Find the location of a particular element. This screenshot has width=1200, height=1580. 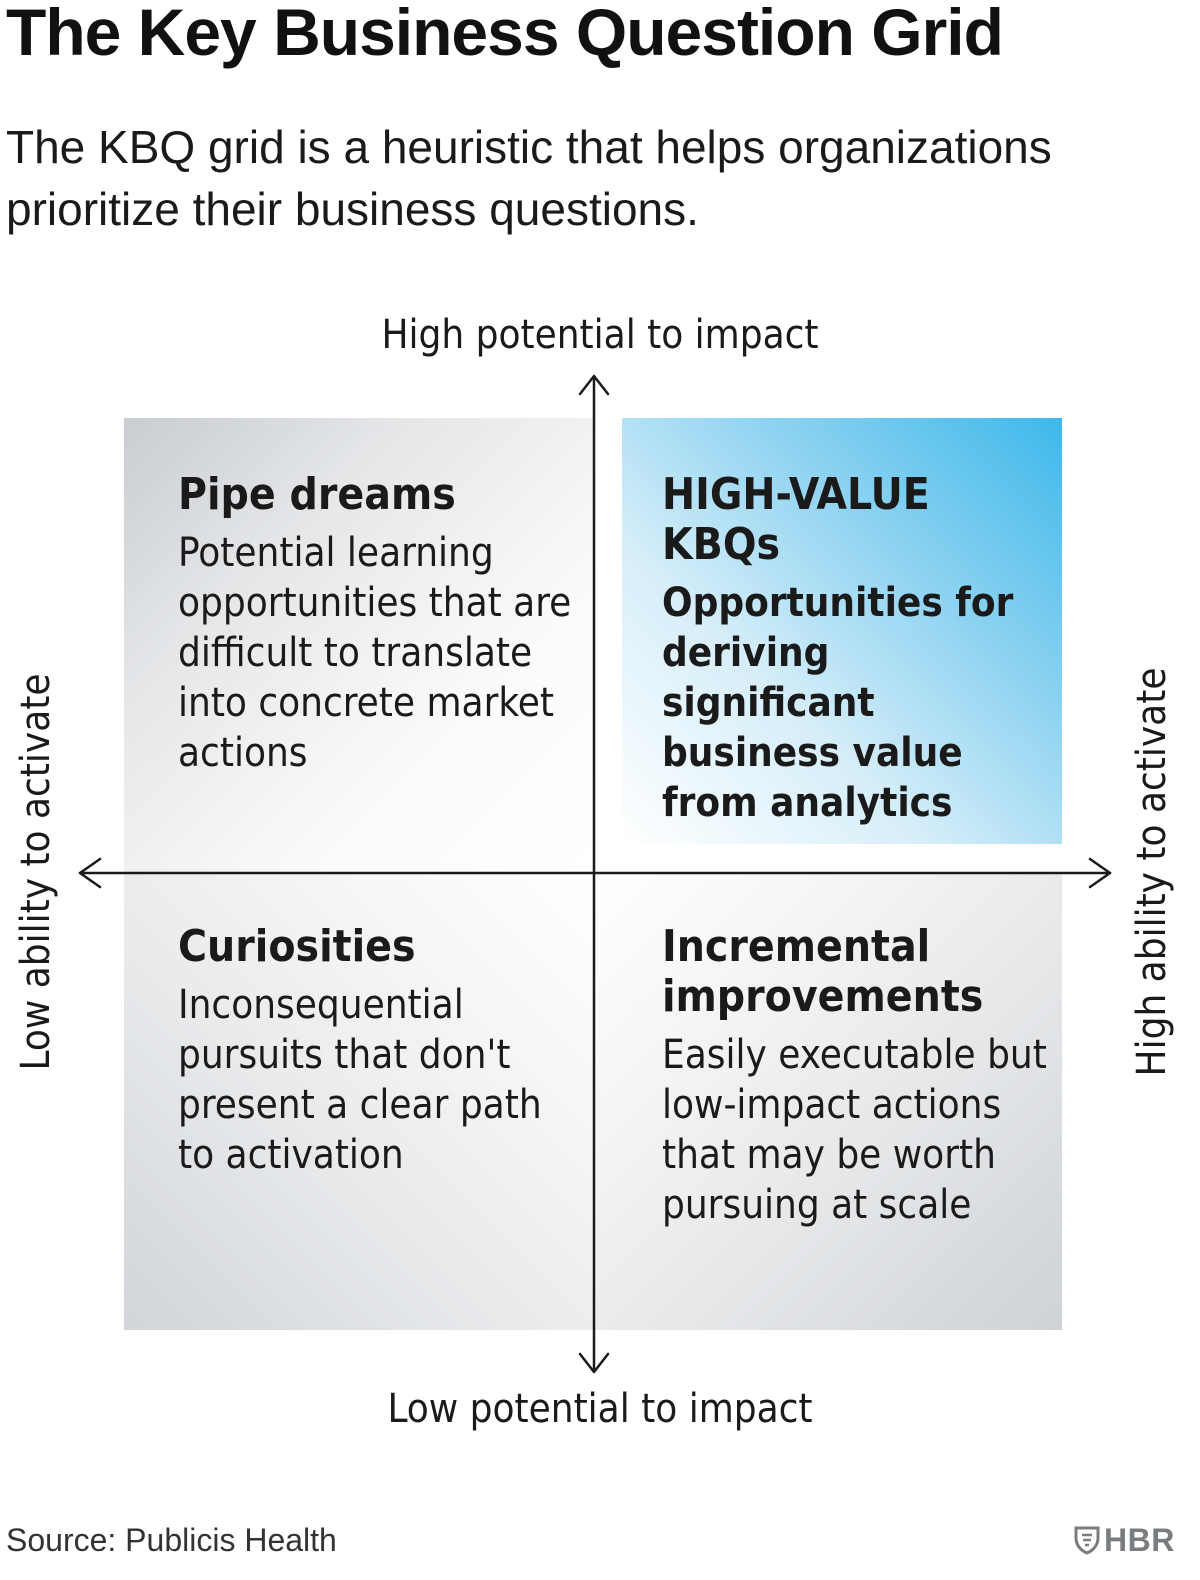

quadrant-title: Curiosities is located at coordinates (297, 946).